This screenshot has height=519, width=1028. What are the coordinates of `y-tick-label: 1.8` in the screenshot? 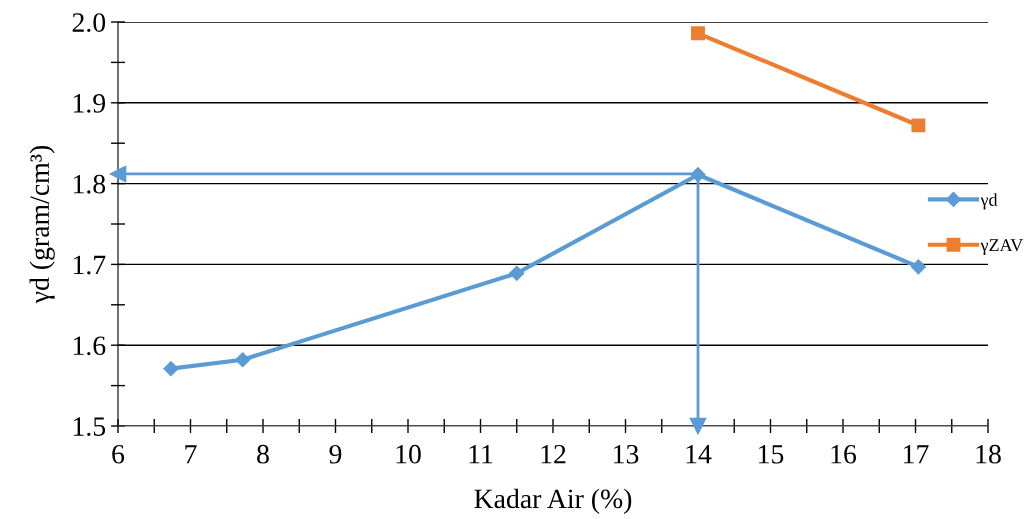 It's located at (89, 184).